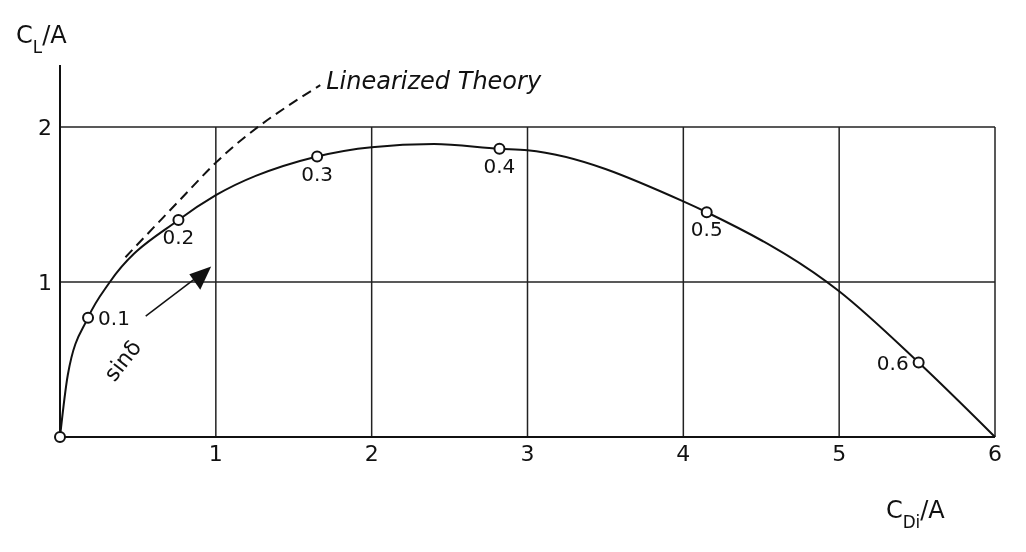 The image size is (1026, 552). Describe the element at coordinates (434, 81) in the screenshot. I see `series-label: Linearized Theory` at that location.